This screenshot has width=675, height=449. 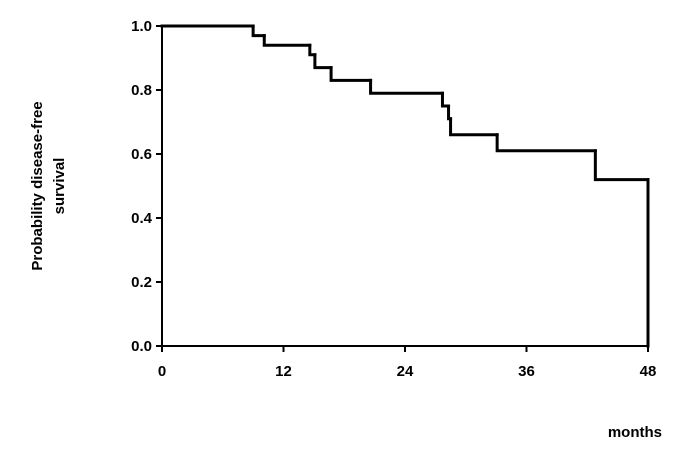 What do you see at coordinates (141, 26) in the screenshot?
I see `y-tick-label: 1.0` at bounding box center [141, 26].